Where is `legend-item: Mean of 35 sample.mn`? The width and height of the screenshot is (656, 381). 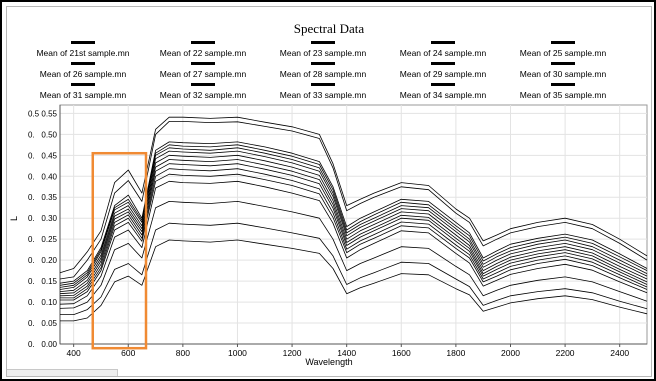 legend-item: Mean of 35 sample.mn is located at coordinates (563, 94).